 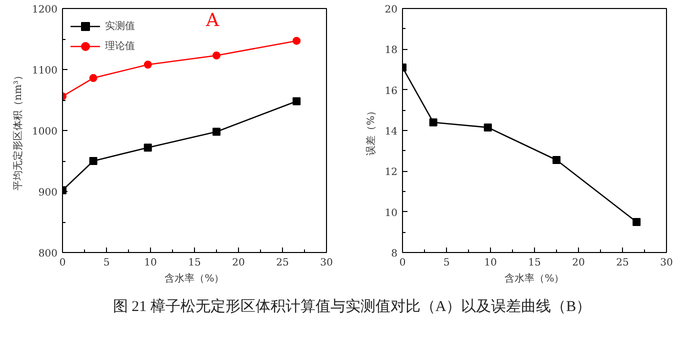 I want to click on y-tick-label: 8, so click(x=394, y=254).